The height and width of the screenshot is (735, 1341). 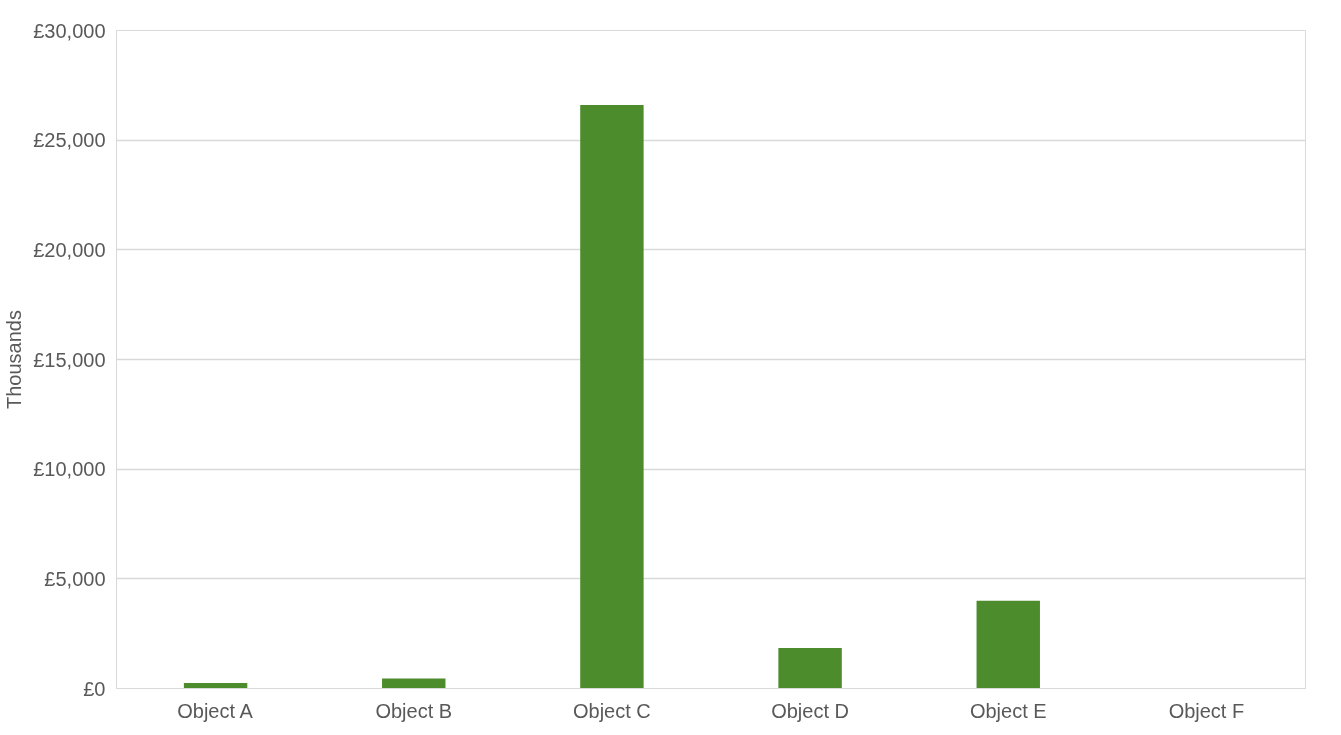 I want to click on y-tick-label: £20,000, so click(x=69, y=249).